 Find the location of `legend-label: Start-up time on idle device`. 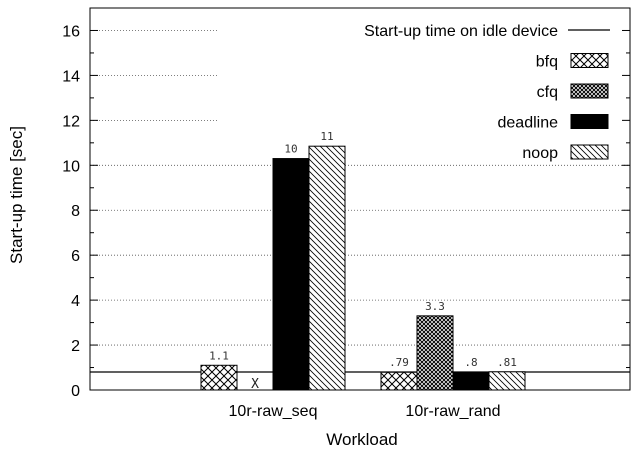

legend-label: Start-up time on idle device is located at coordinates (461, 31).